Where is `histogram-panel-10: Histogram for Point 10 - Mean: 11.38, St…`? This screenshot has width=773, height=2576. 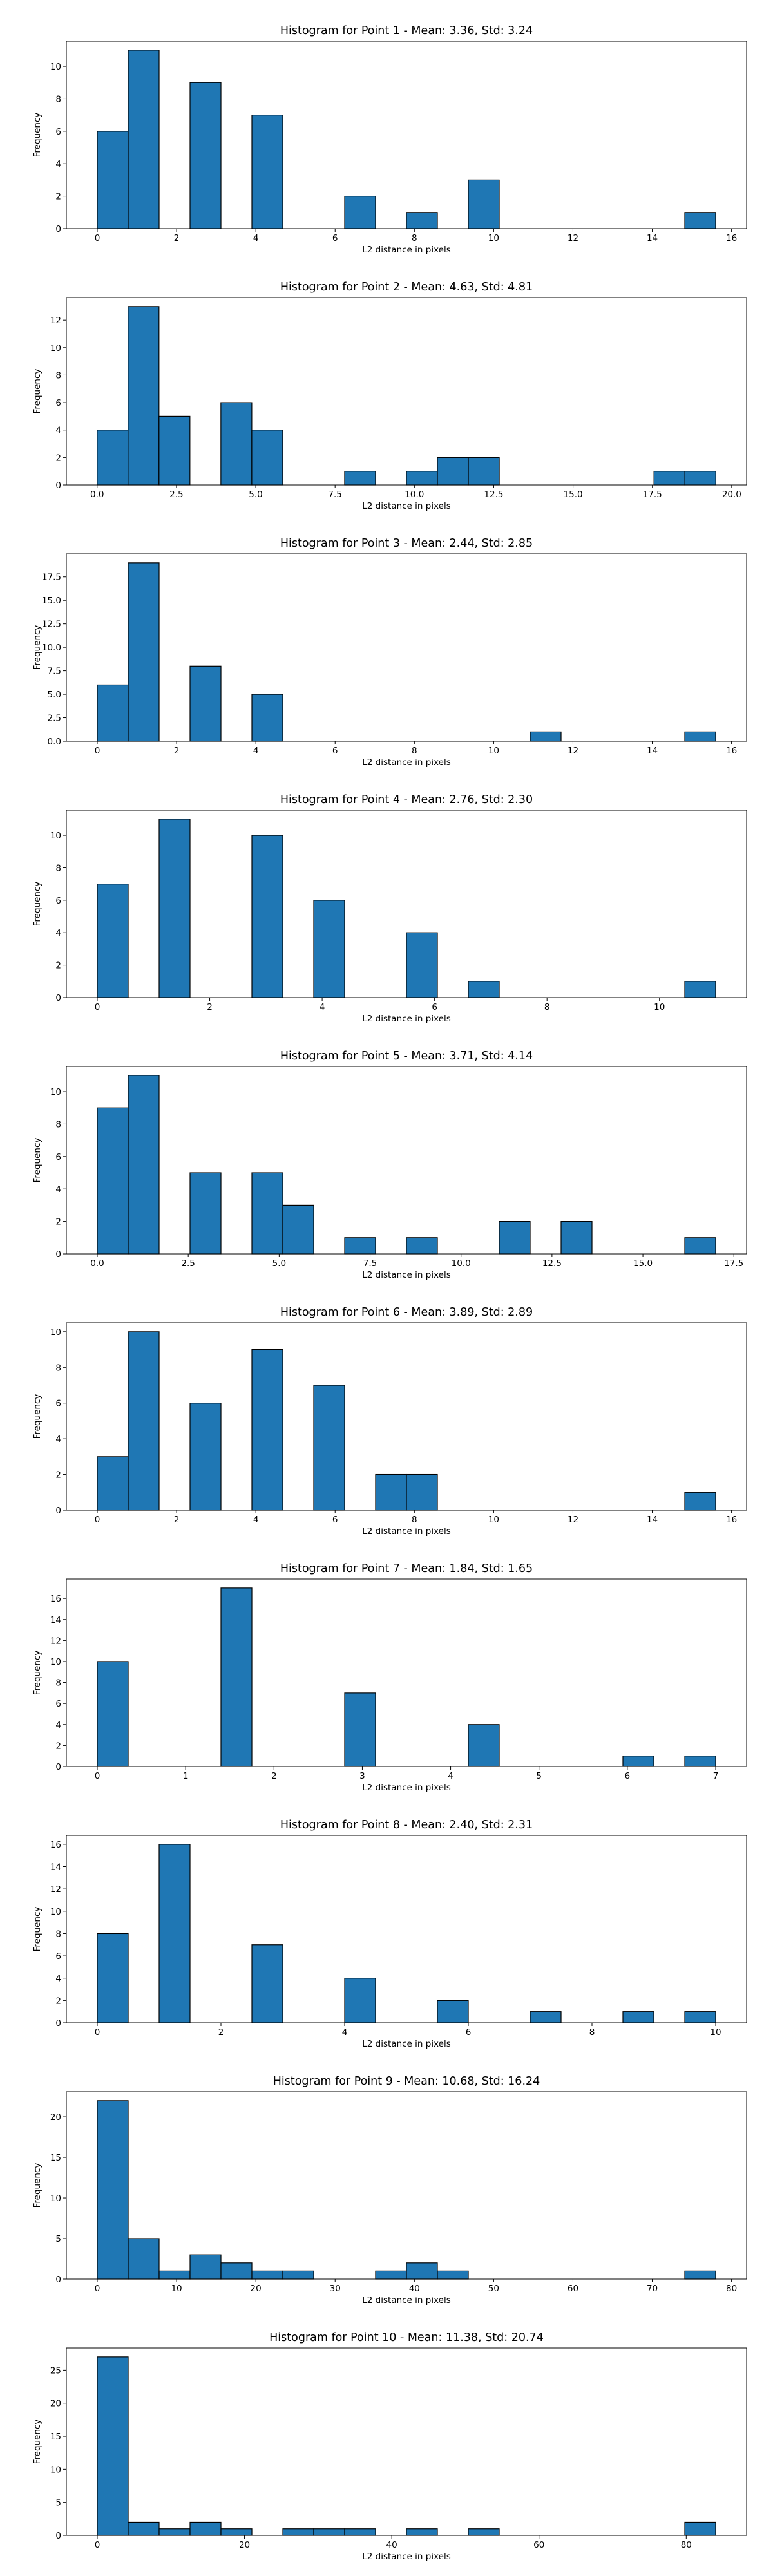
histogram-panel-10: Histogram for Point 10 - Mean: 11.38, St… is located at coordinates (389, 2446).